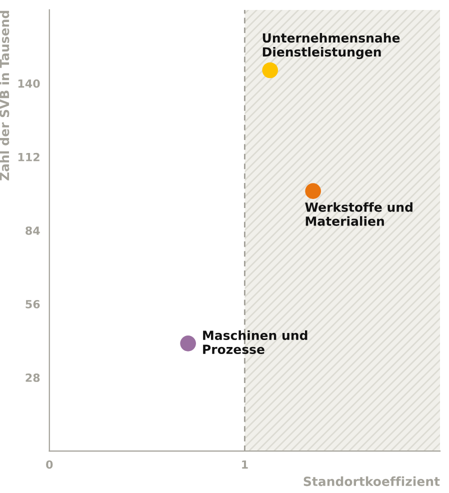 The height and width of the screenshot is (493, 449). What do you see at coordinates (29, 83) in the screenshot?
I see `y-tick-label: 140` at bounding box center [29, 83].